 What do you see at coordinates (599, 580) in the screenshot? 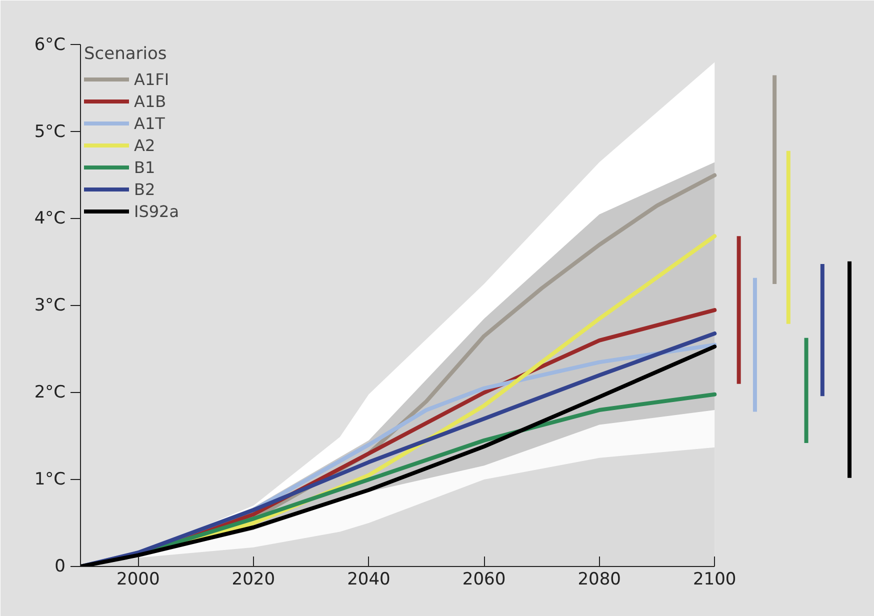
I see `x-tick-label: 2080` at bounding box center [599, 580].